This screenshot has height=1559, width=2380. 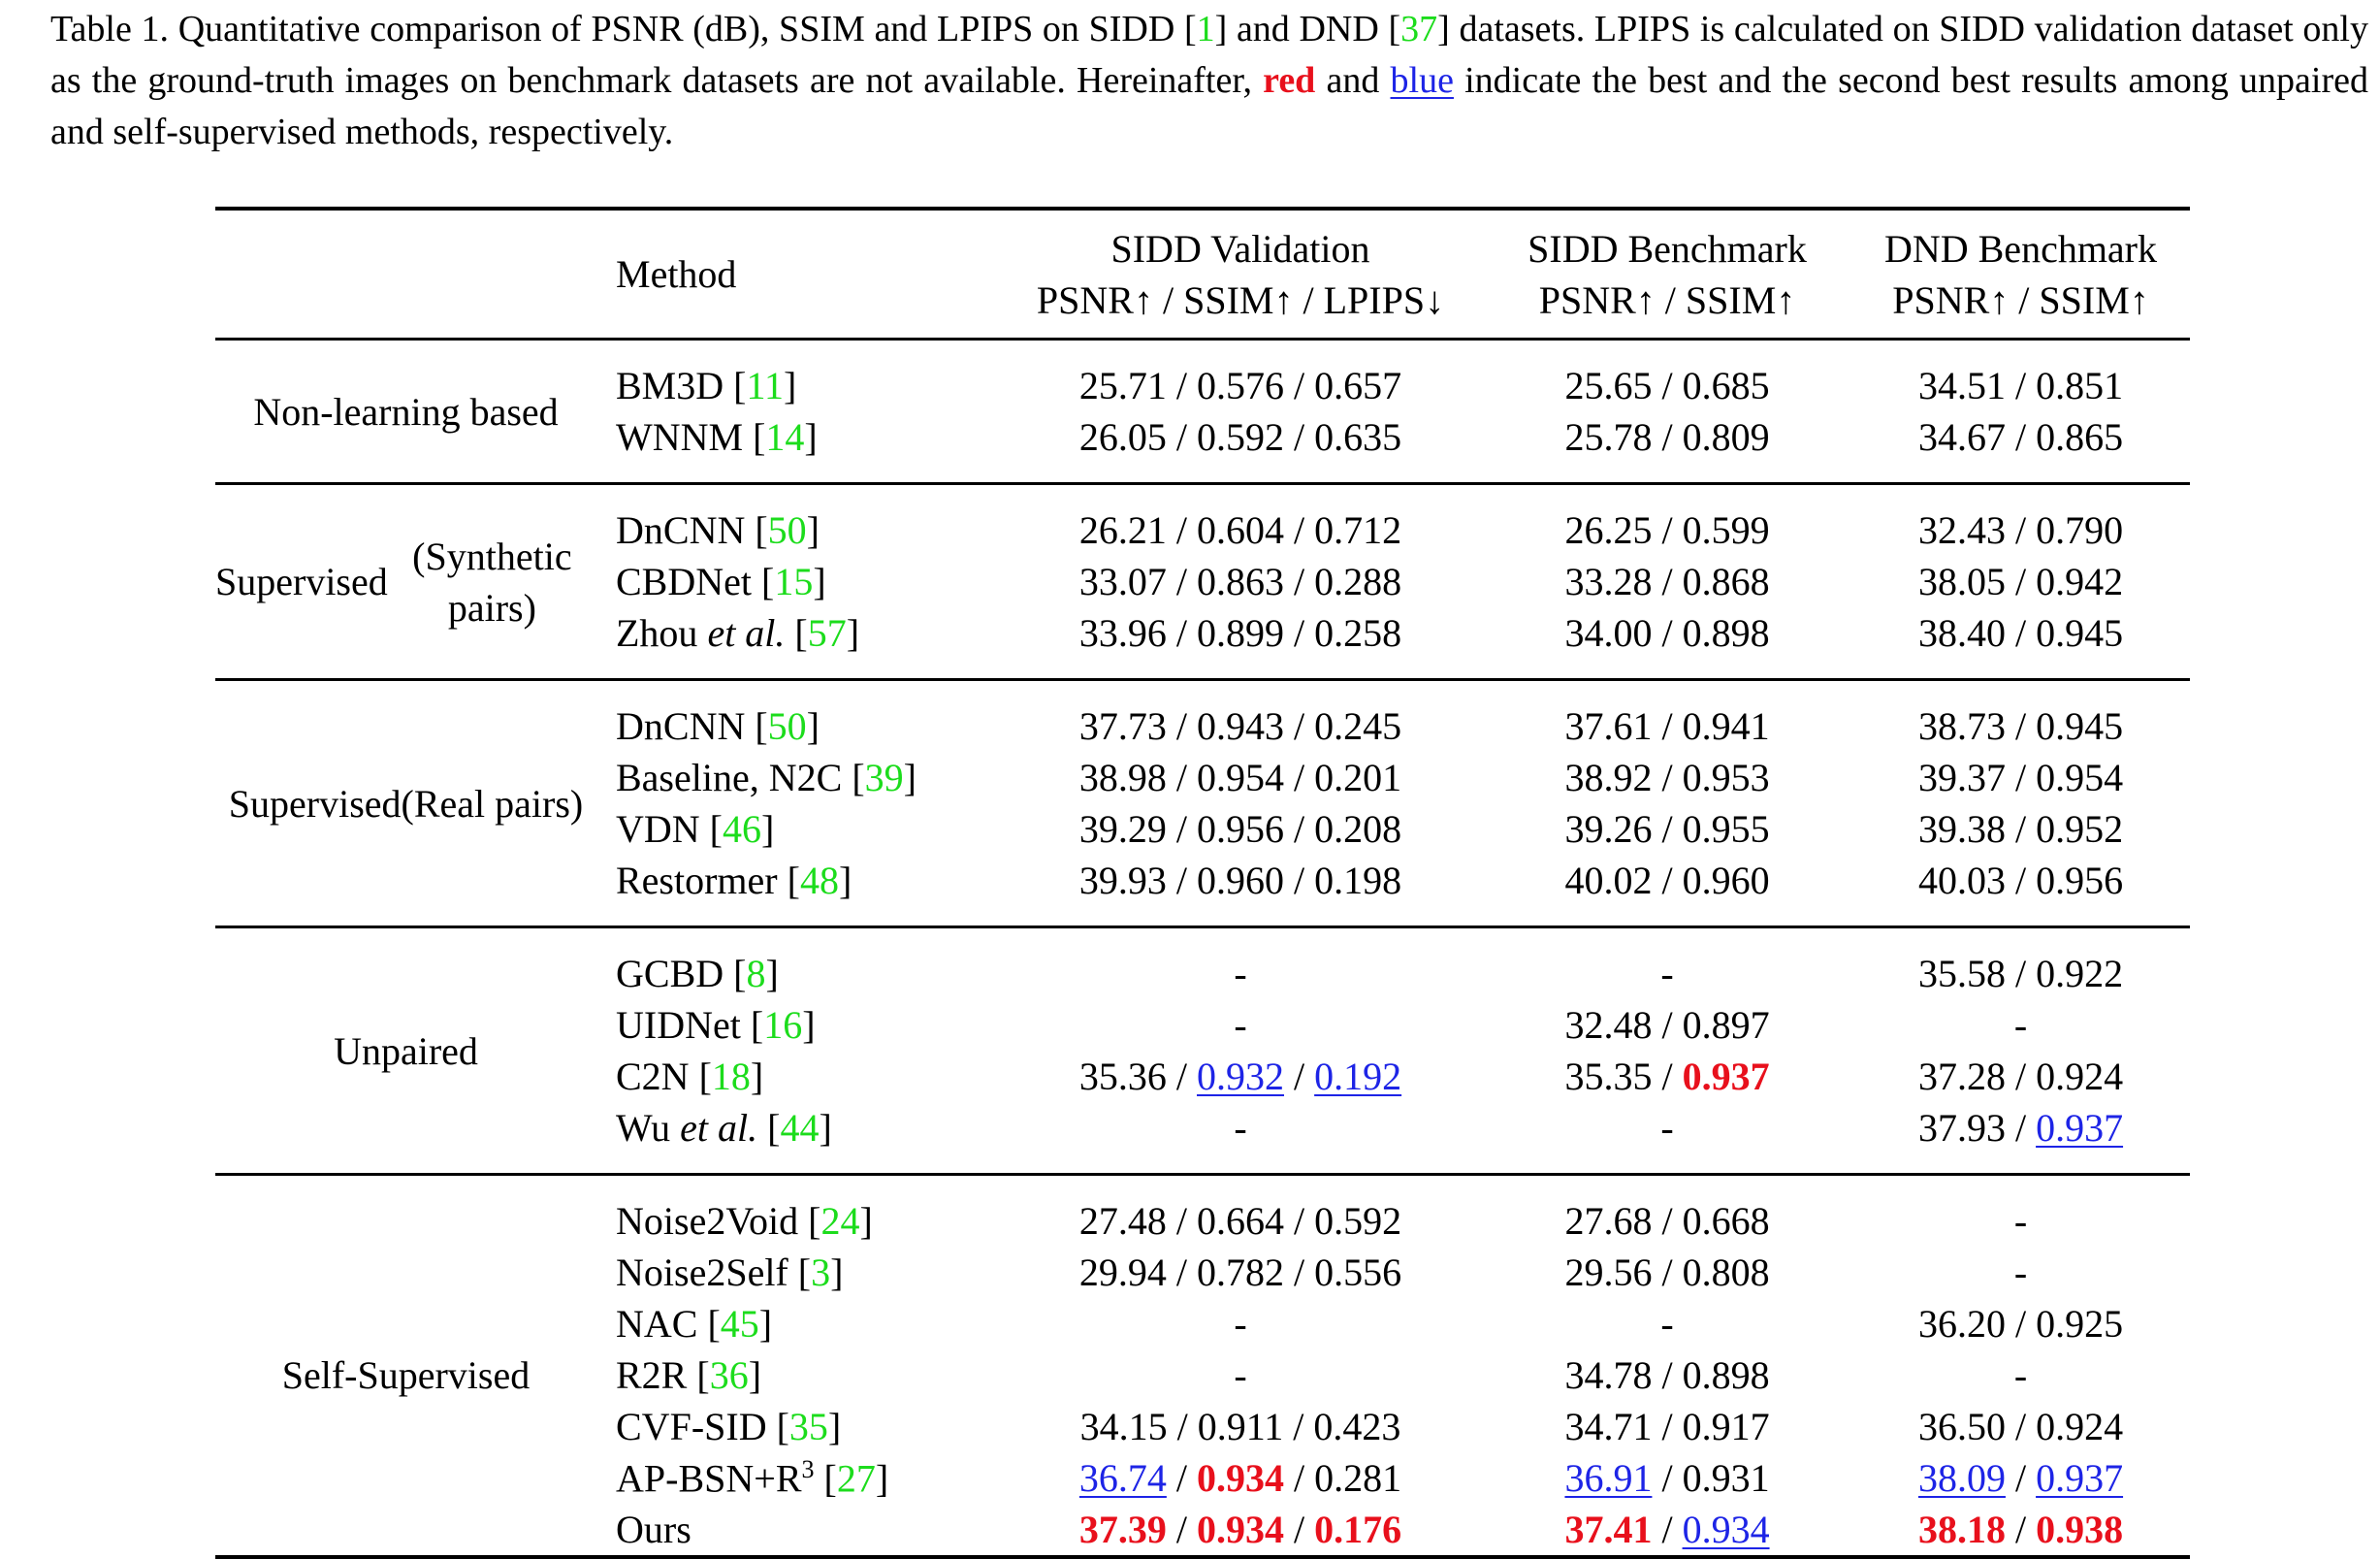 I want to click on citation-link: 24, so click(x=840, y=1221).